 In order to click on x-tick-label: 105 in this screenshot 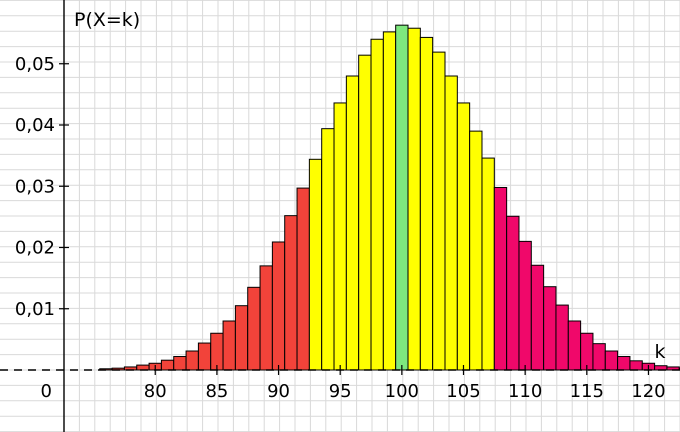, I will do `click(463, 391)`.